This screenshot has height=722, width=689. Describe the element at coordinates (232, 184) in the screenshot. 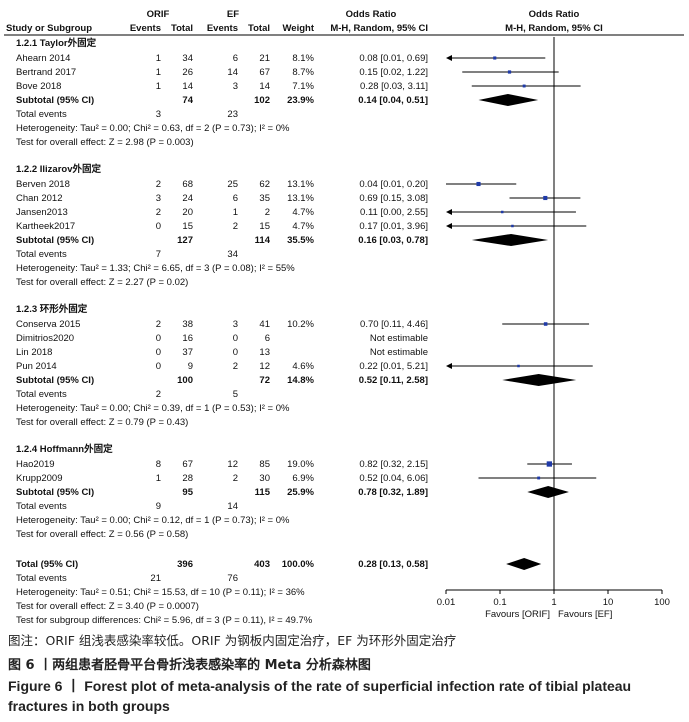

I see `study-events2: 25` at that location.